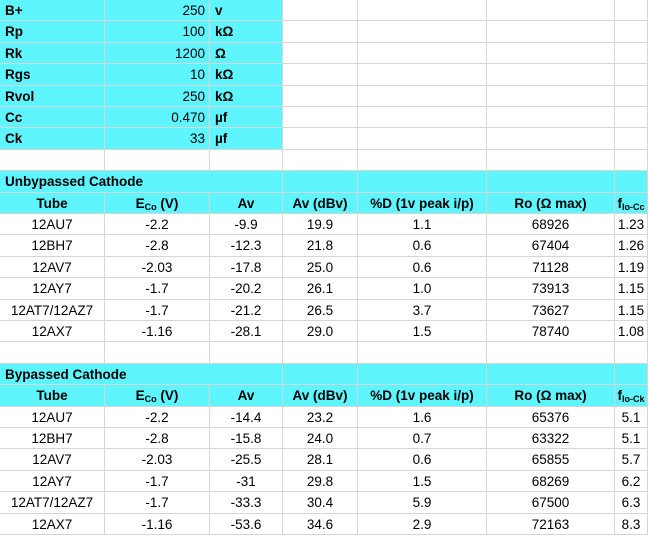  I want to click on bypassed-cell-tube: 12AV7, so click(52, 460).